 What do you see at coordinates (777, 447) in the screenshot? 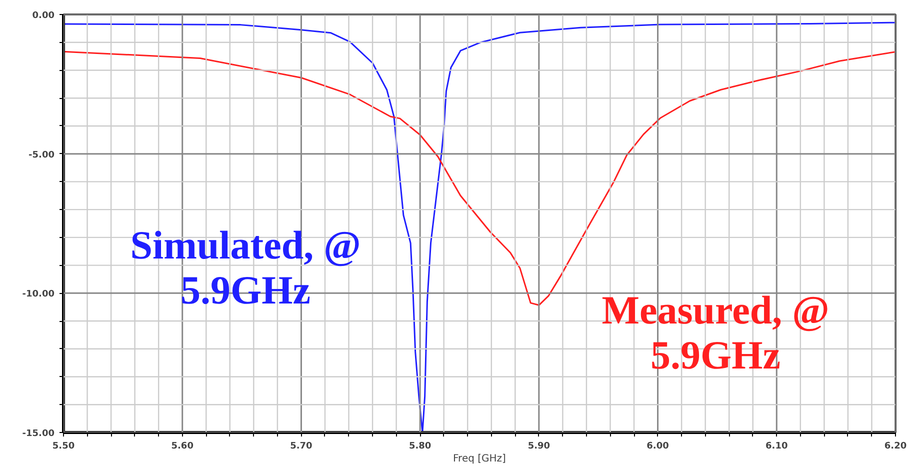
I see `x-tick-label: 6.10` at bounding box center [777, 447].